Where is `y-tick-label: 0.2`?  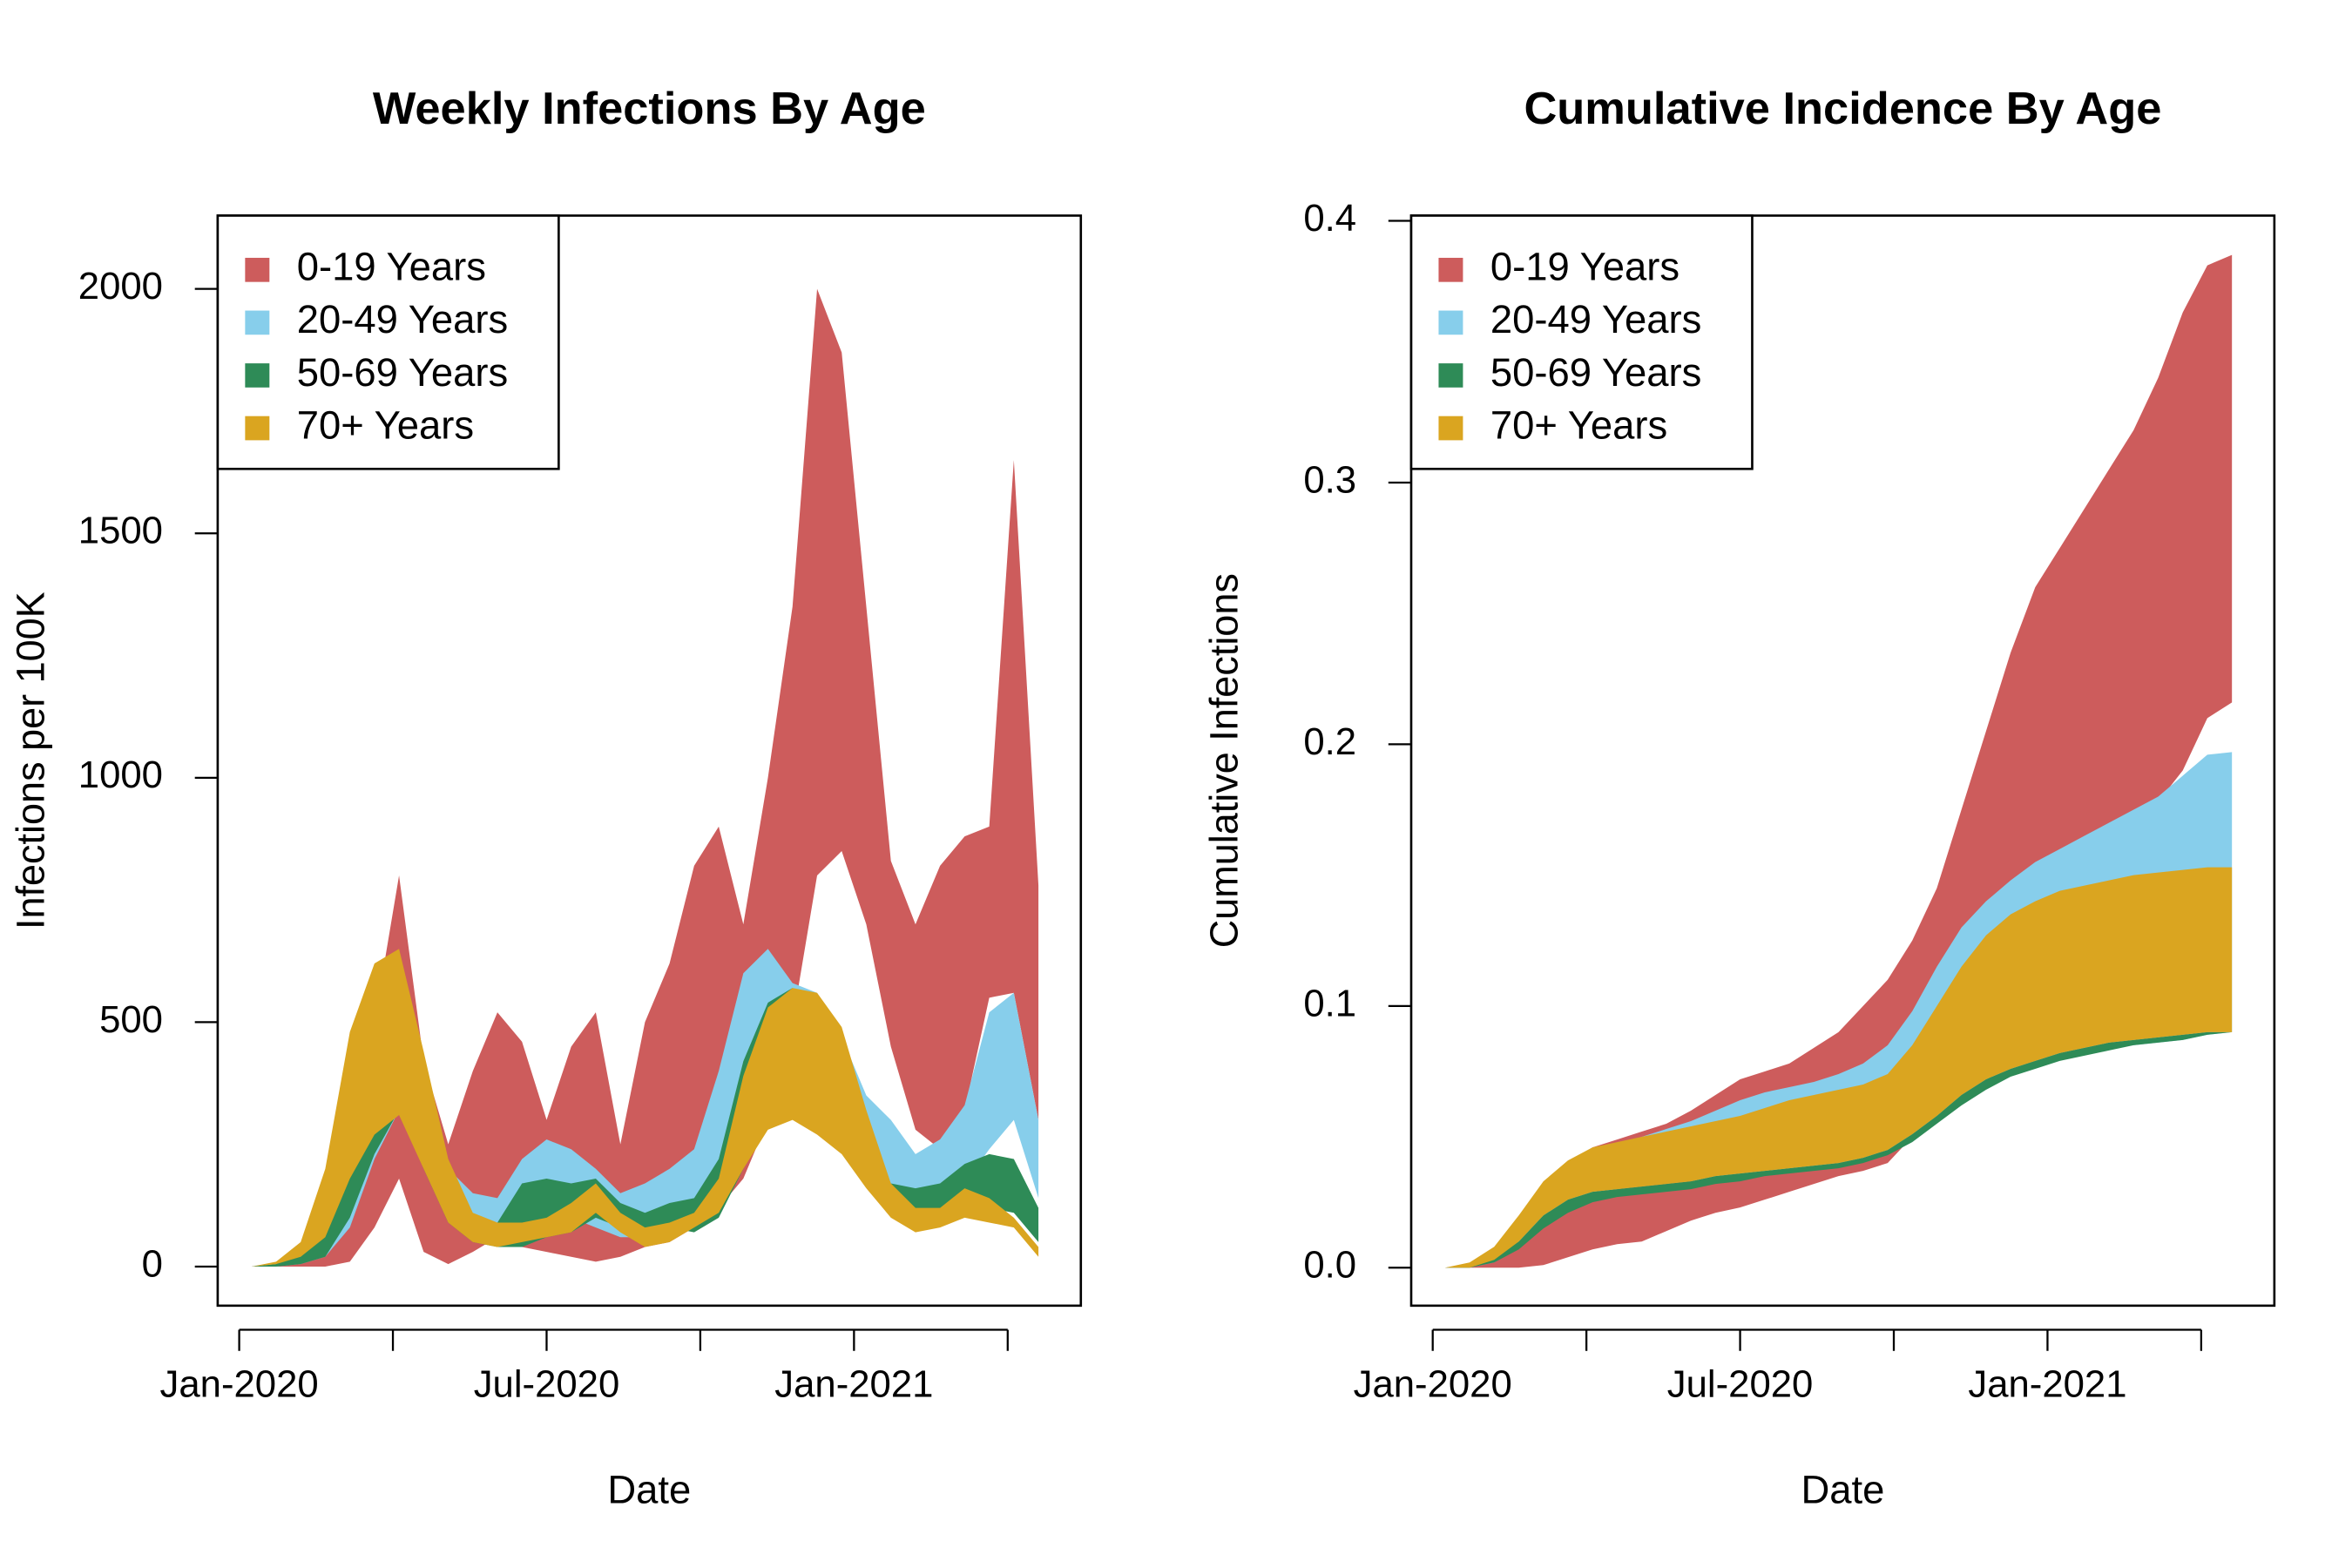 y-tick-label: 0.2 is located at coordinates (1329, 742).